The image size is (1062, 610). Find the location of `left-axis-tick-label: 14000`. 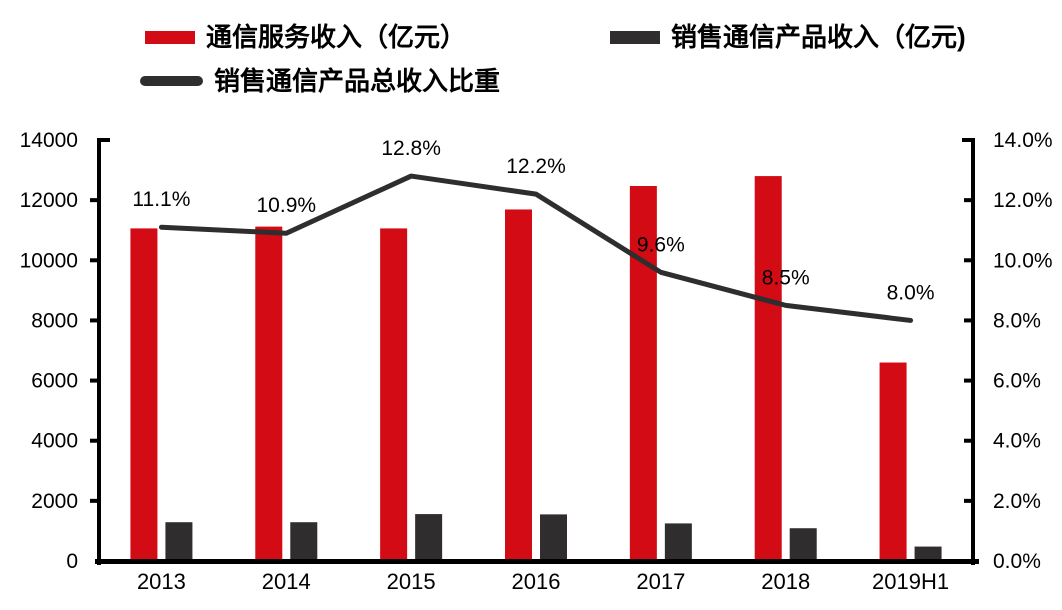

left-axis-tick-label: 14000 is located at coordinates (49, 140).